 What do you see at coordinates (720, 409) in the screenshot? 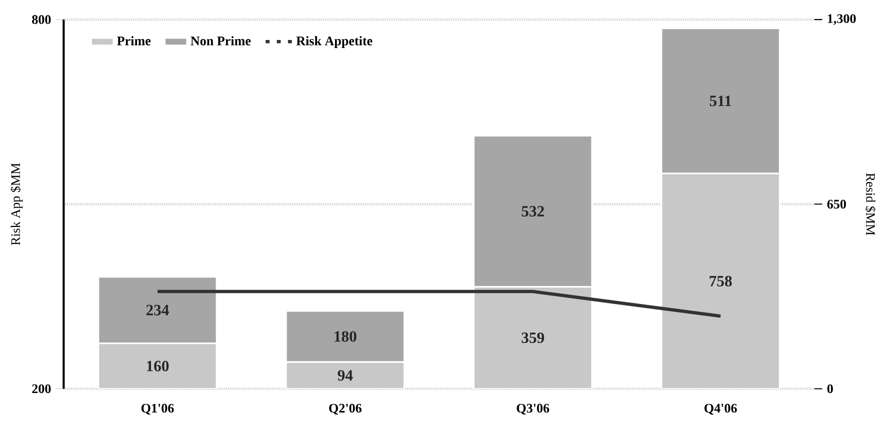
I see `x-tick-label: Q4'06` at bounding box center [720, 409].